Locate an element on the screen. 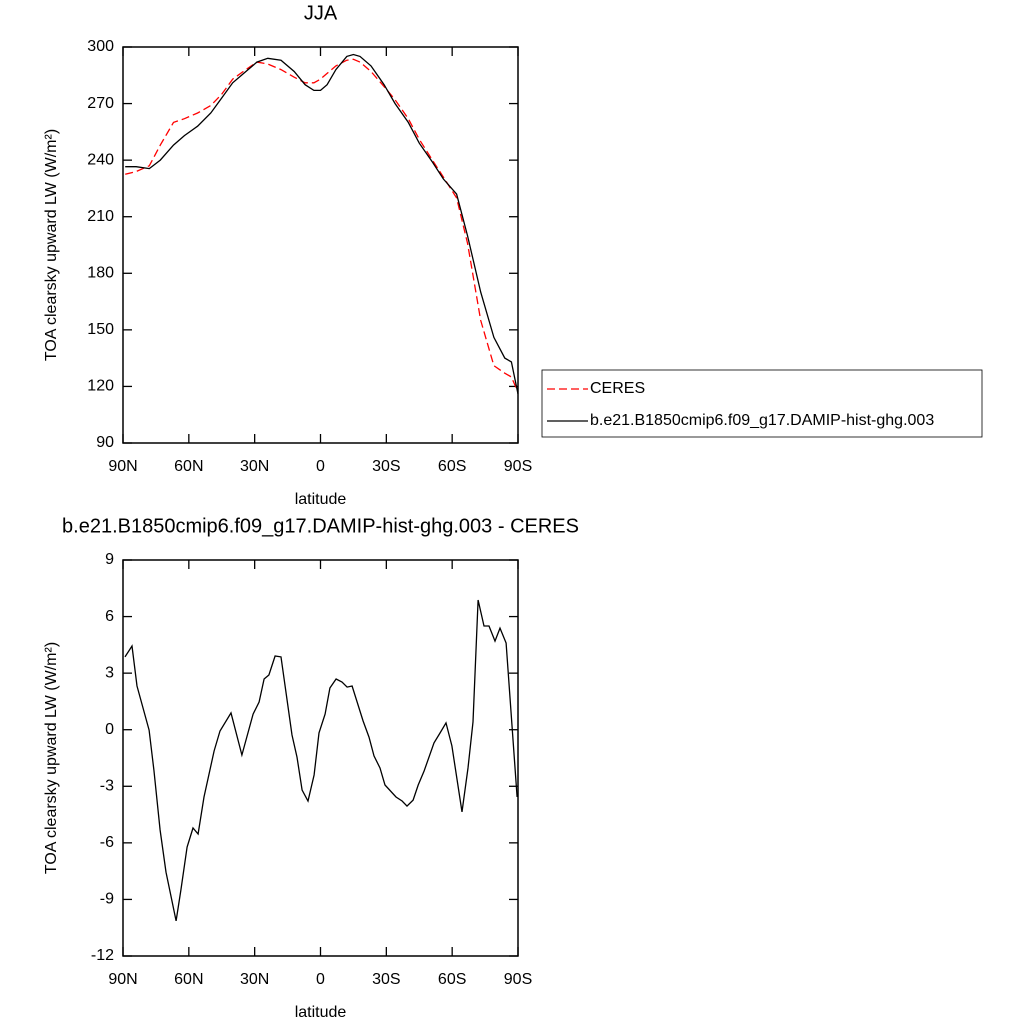 This screenshot has width=1024, height=1024. y-tick-label: 0 is located at coordinates (109, 729).